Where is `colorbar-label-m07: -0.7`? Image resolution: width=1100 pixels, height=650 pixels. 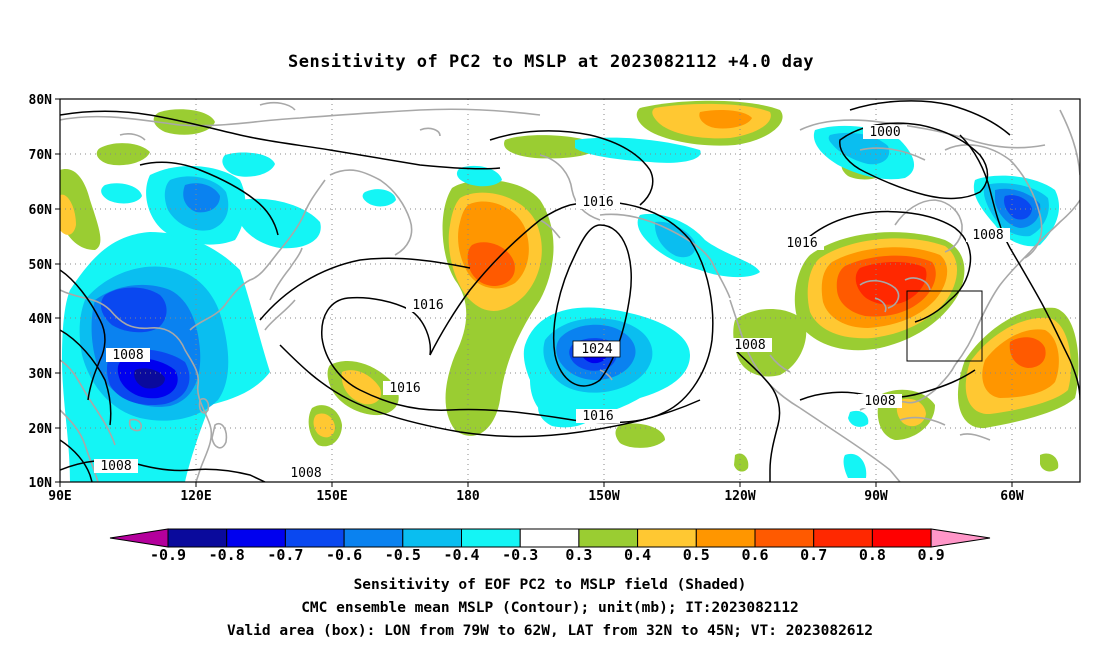 colorbar-label-m07: -0.7 is located at coordinates (285, 555).